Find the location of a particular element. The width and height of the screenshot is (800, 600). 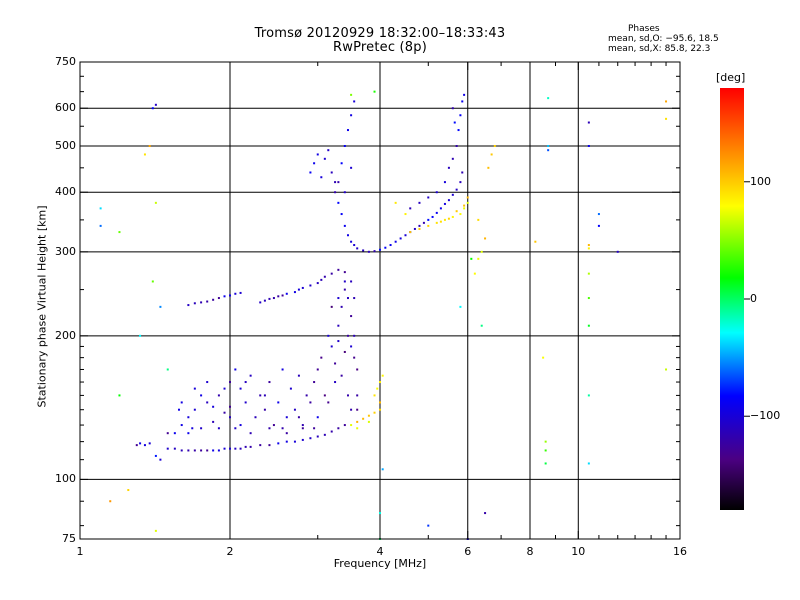

x-axis-label: Frequency [MHz] is located at coordinates (380, 563).